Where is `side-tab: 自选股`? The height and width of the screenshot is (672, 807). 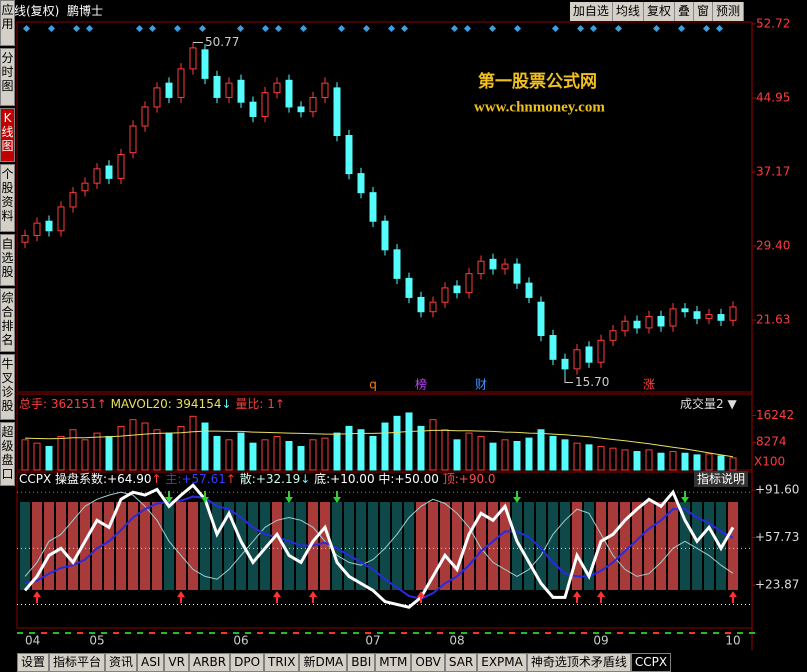 side-tab: 自选股 is located at coordinates (7, 260).